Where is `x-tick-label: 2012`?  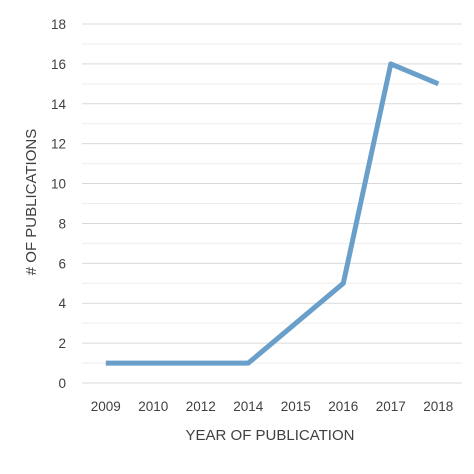
x-tick-label: 2012 is located at coordinates (201, 406).